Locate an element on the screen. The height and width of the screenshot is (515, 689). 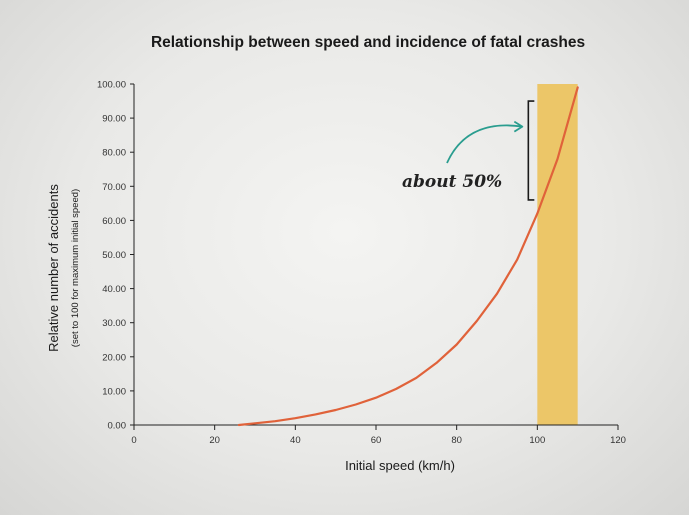
y-tick-label: 40.00 is located at coordinates (114, 289).